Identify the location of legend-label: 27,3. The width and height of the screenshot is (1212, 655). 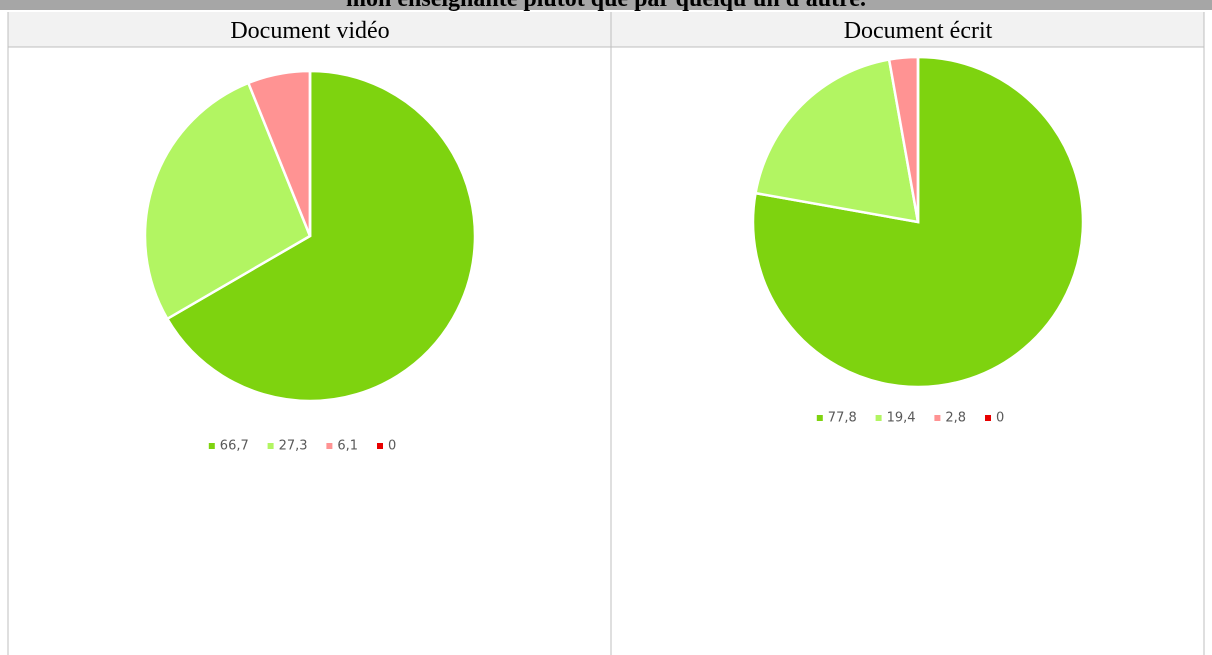
(293, 446).